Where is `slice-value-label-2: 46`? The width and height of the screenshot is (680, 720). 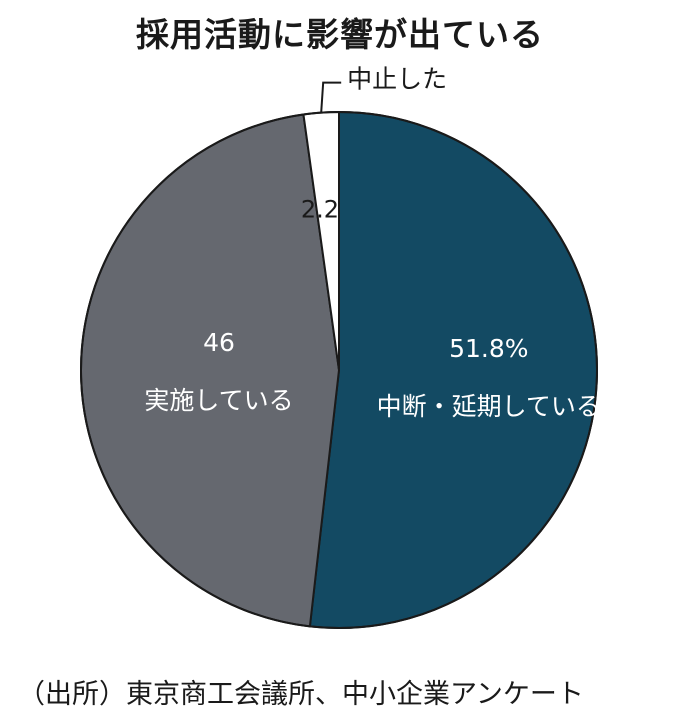
slice-value-label-2: 46 is located at coordinates (219, 342).